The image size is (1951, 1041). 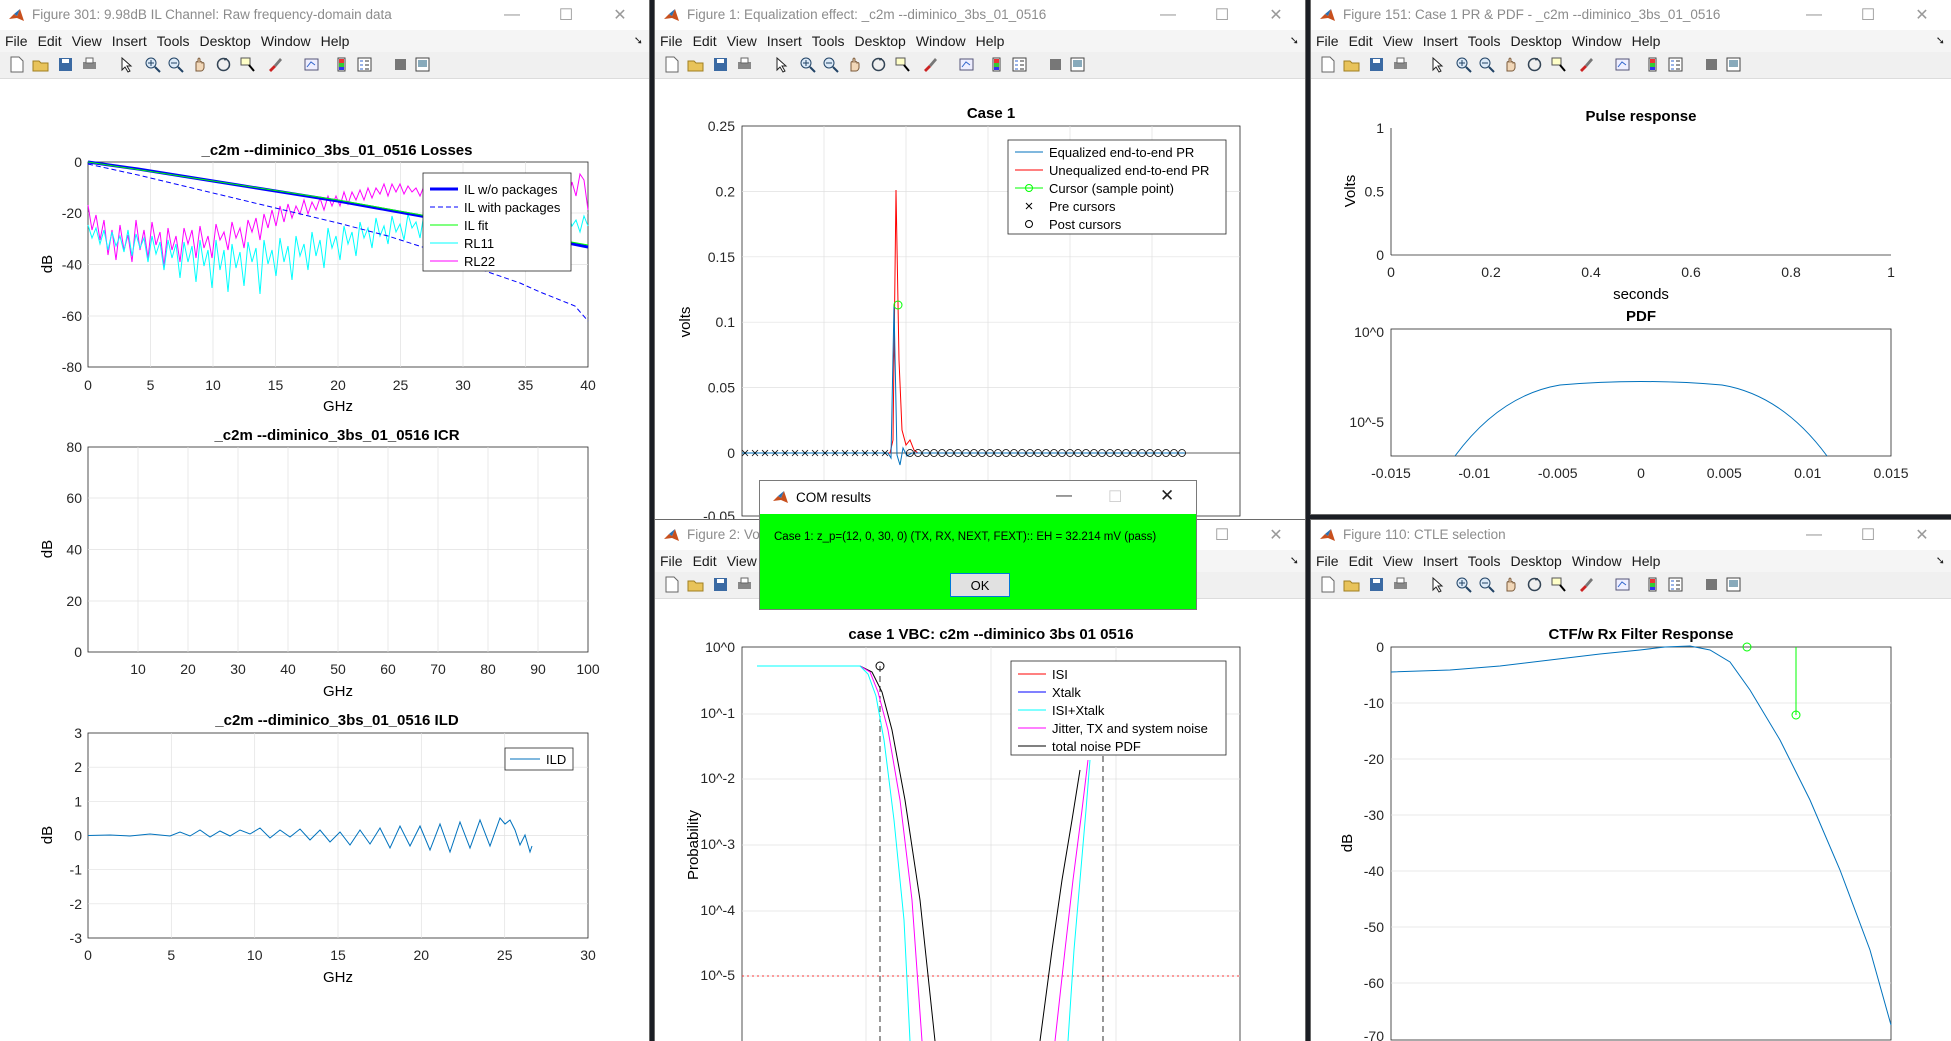 What do you see at coordinates (978, 497) in the screenshot?
I see `dialog-title-bar: COM results — ☐ ✕` at bounding box center [978, 497].